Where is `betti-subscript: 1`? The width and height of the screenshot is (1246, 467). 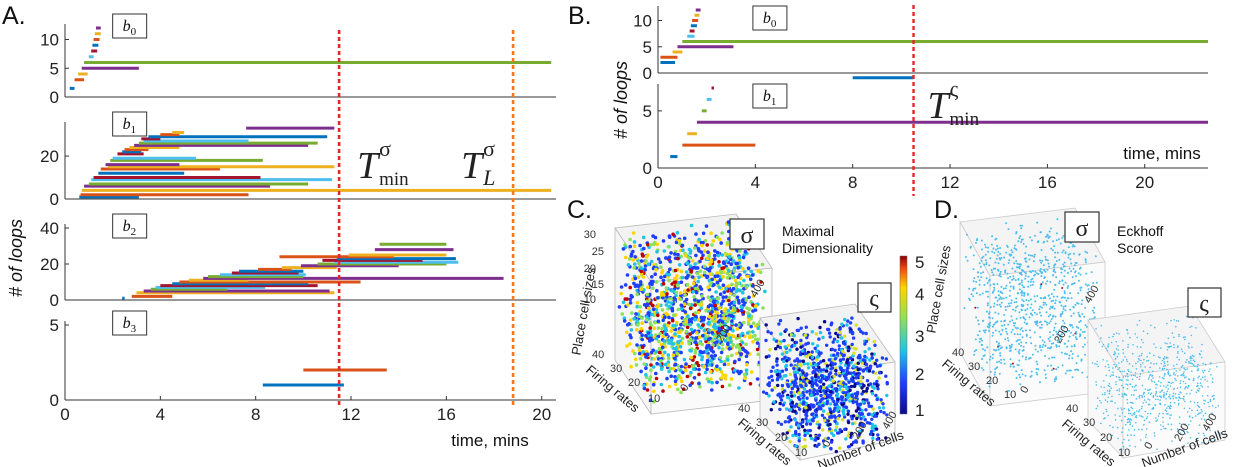
betti-subscript: 1 is located at coordinates (134, 130).